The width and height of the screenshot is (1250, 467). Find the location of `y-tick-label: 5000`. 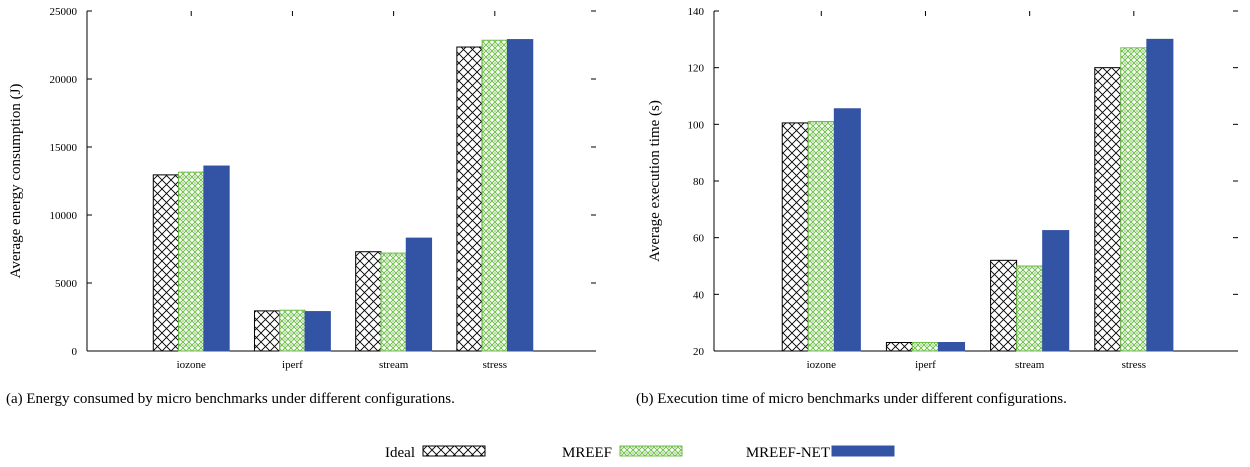

y-tick-label: 5000 is located at coordinates (66, 284).